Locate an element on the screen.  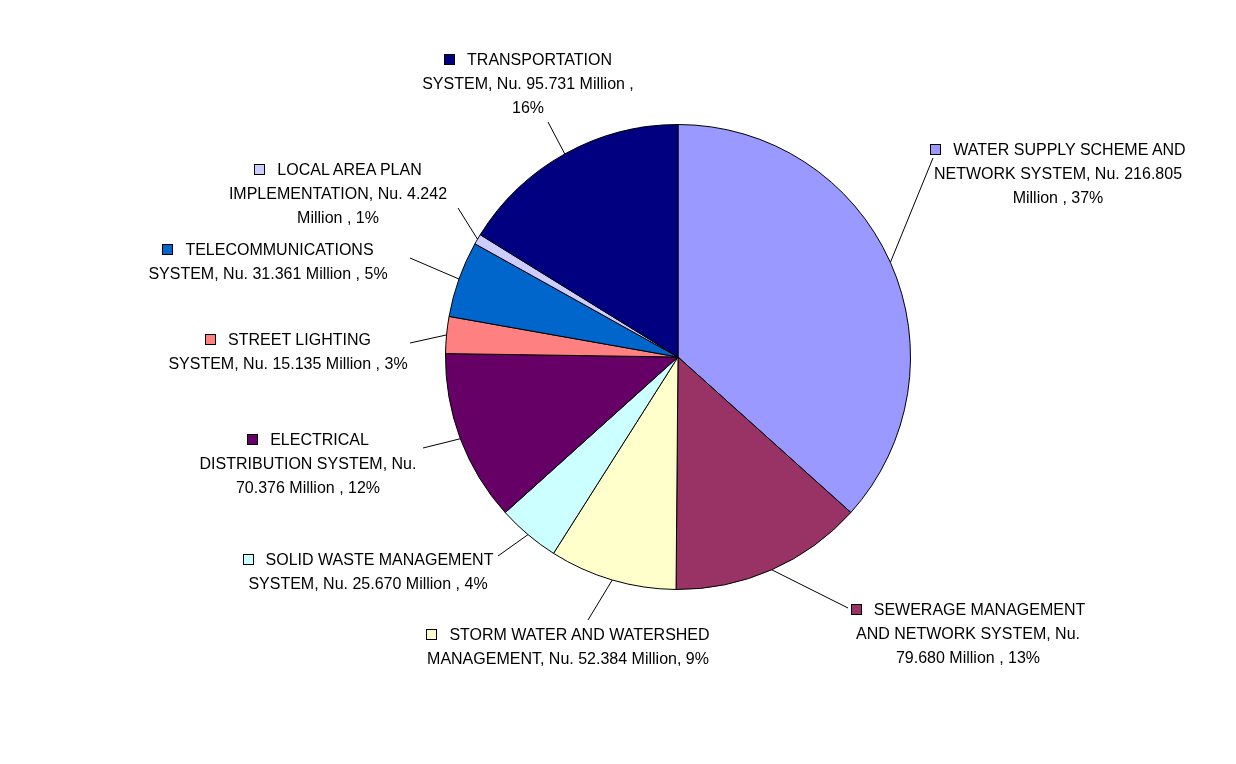
legend-label: STREET LIGHTING SYSTEM, Nu. 15.135 Million , 3% is located at coordinates (288, 351).